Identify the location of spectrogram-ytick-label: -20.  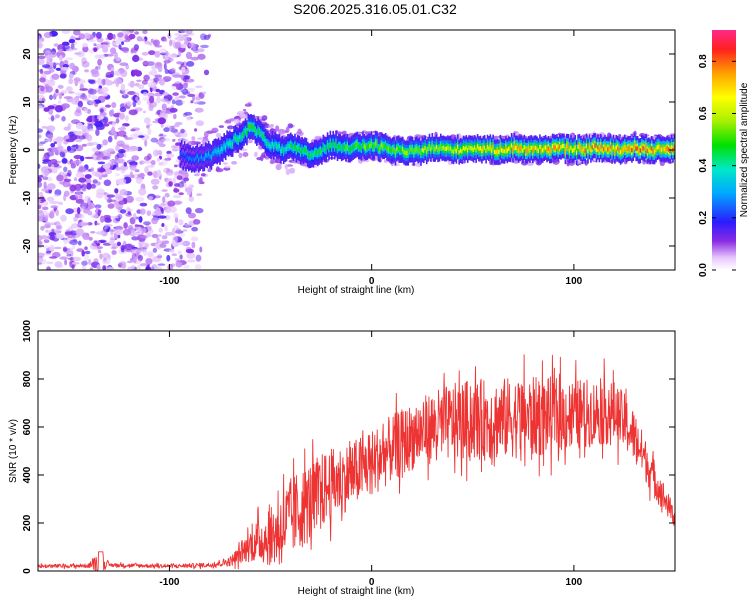
(27, 245).